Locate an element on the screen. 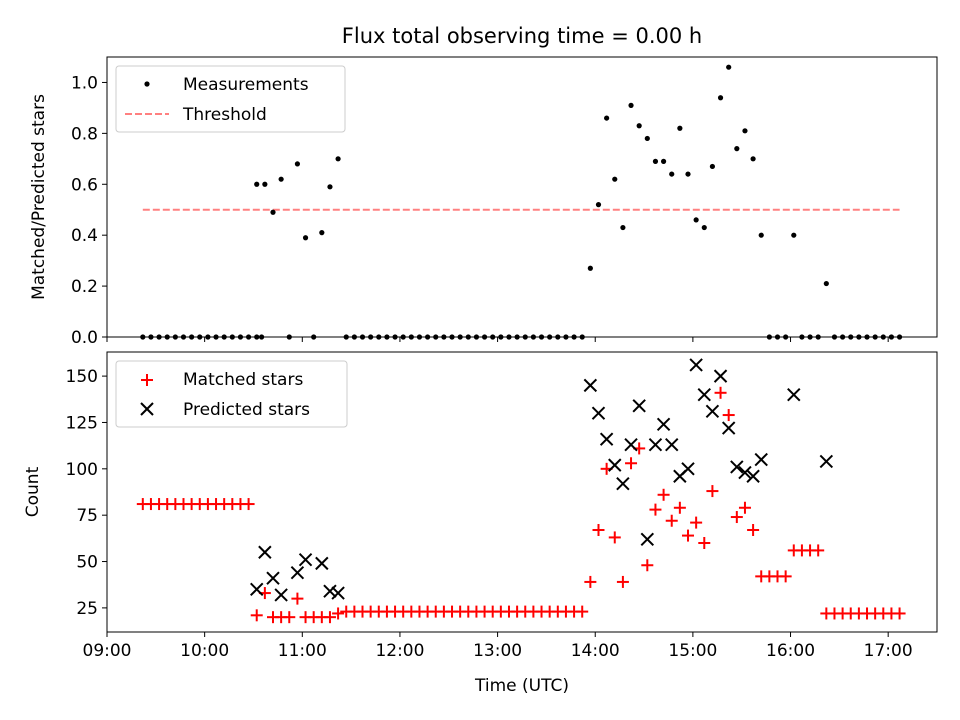 This screenshot has height=720, width=960. y-tick-label: 25 is located at coordinates (87, 609).